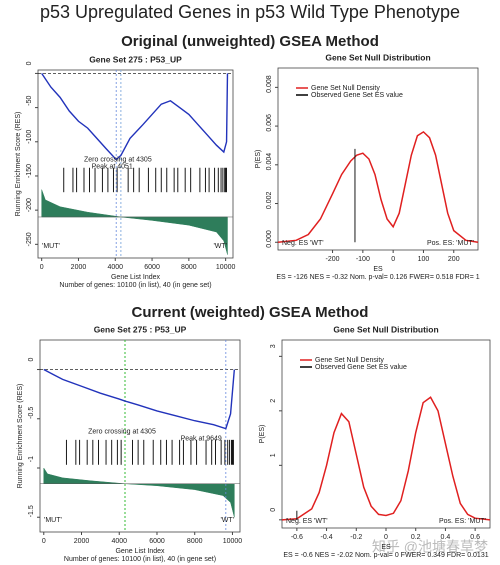 This screenshot has height=565, width=500. Describe the element at coordinates (31, 459) in the screenshot. I see `y-tick-label: -1` at that location.